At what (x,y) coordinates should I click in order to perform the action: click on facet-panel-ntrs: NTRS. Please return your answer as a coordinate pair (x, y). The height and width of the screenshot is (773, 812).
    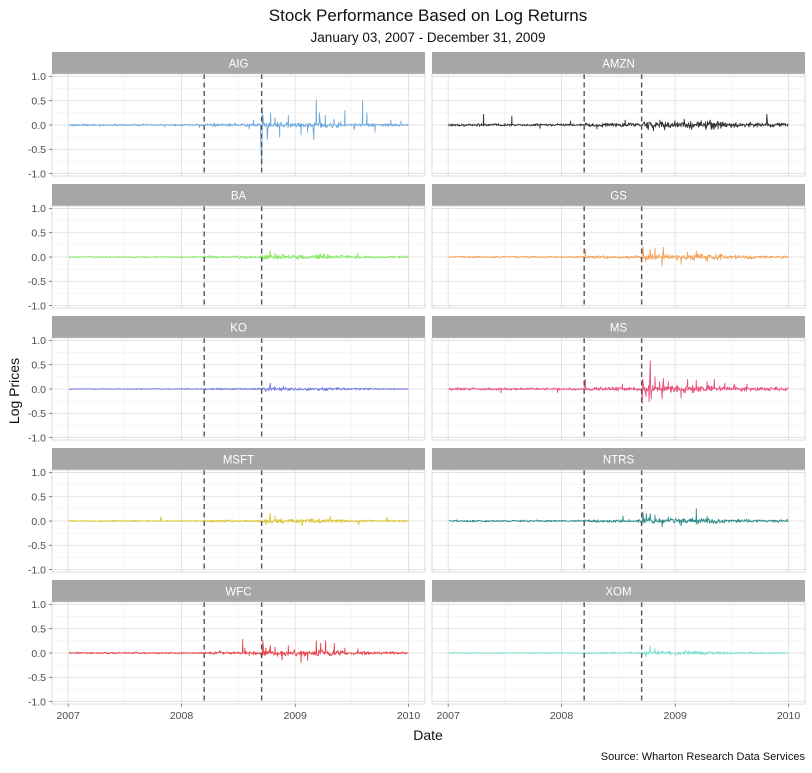
    Looking at the image, I should click on (618, 510).